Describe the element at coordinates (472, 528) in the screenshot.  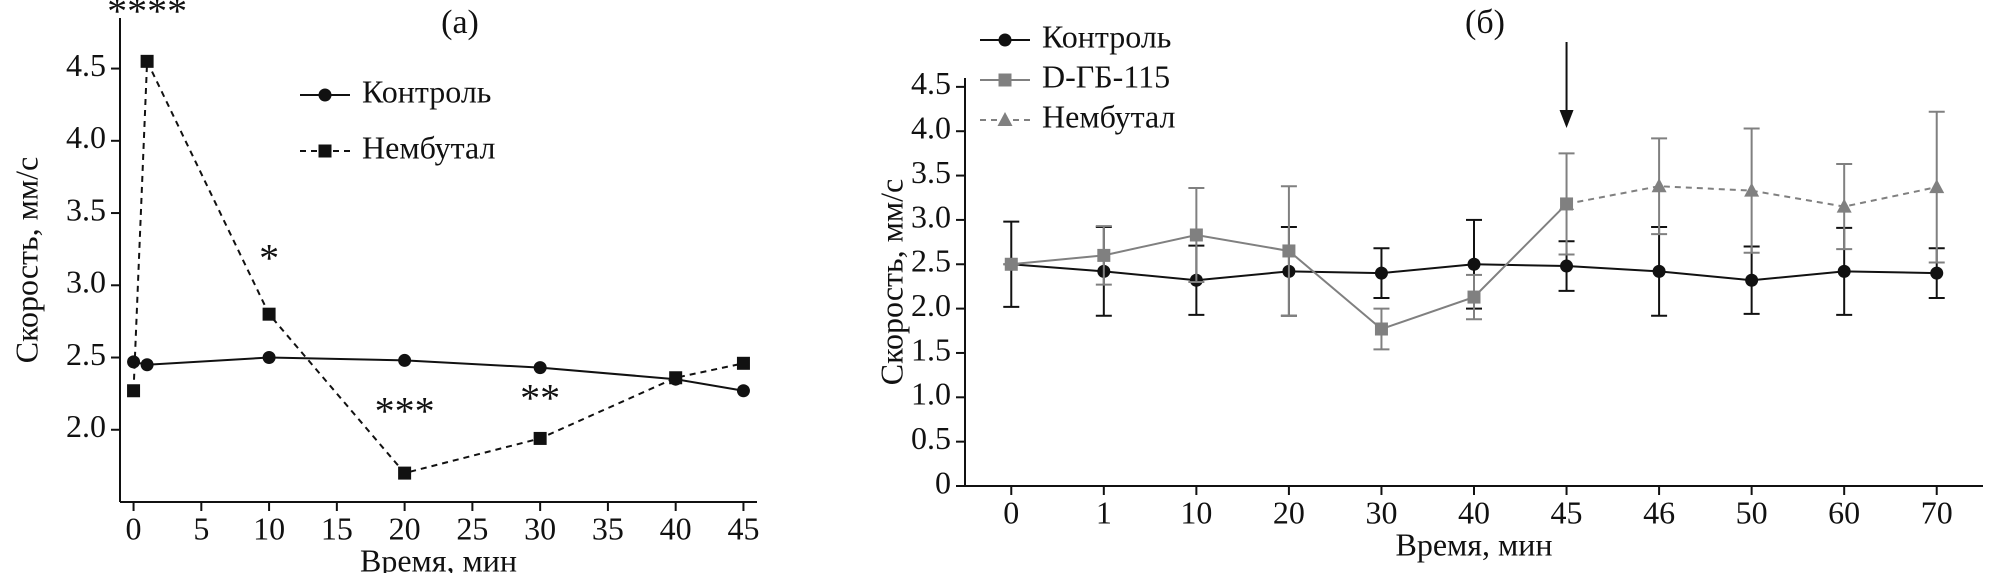
I see `x-tick-label: 25` at that location.